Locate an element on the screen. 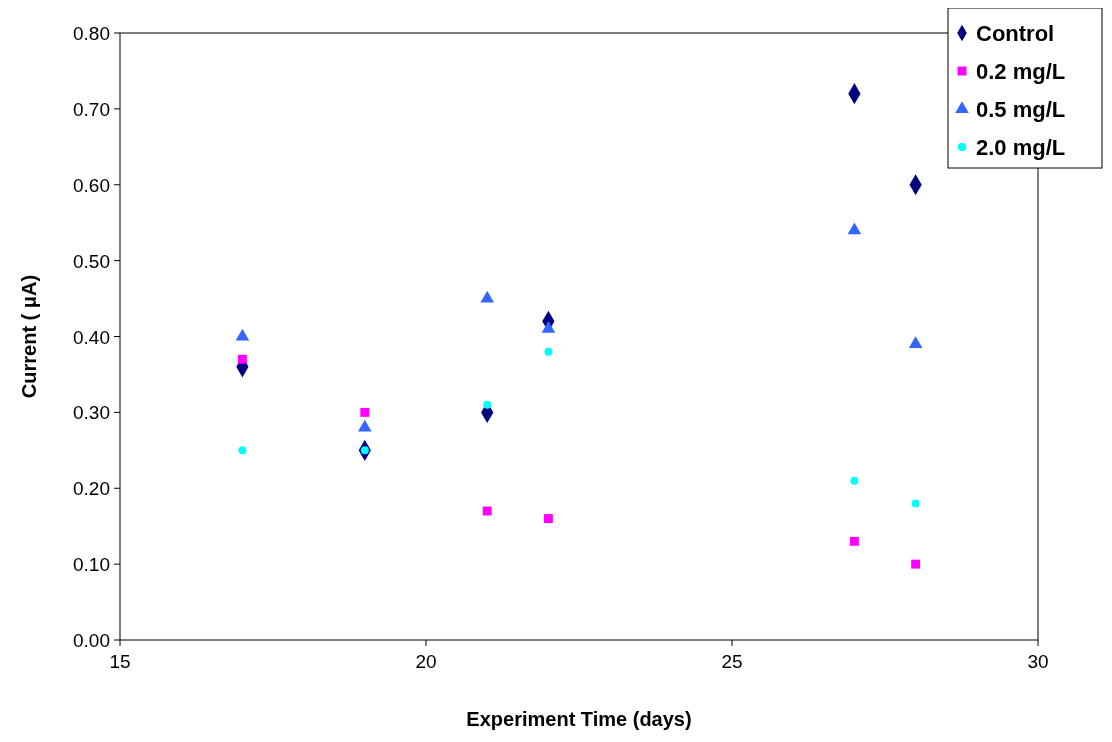 This screenshot has height=742, width=1112. y-tick-label: 0.70 is located at coordinates (91, 109).